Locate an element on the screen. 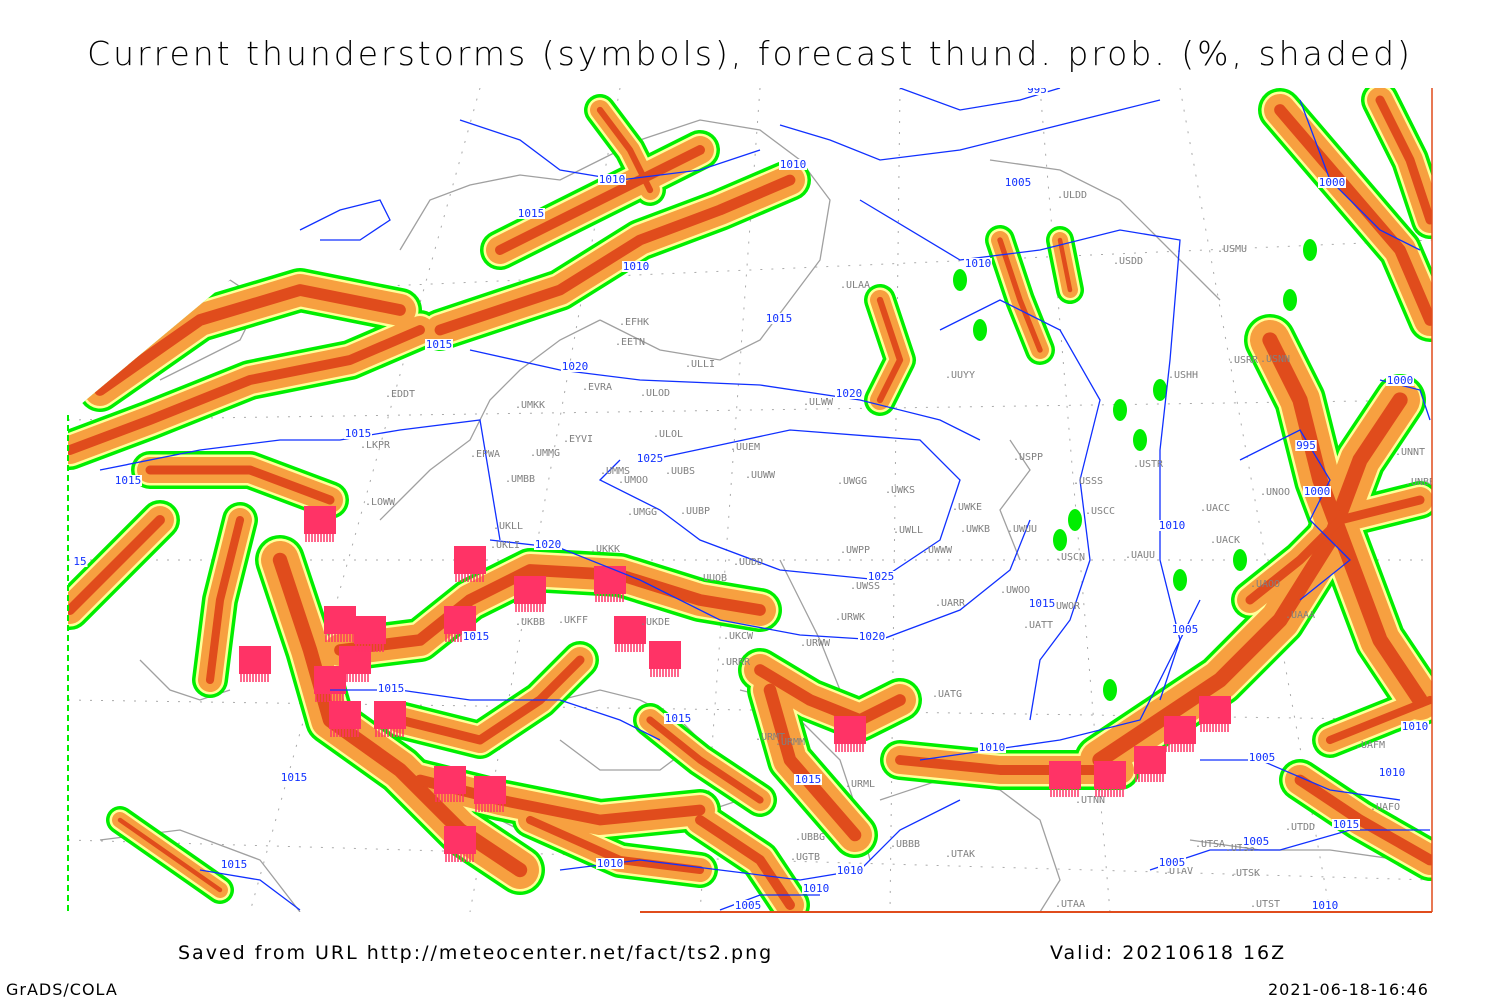 This screenshot has width=1500, height=1000. station-label: .EDDT is located at coordinates (400, 394).